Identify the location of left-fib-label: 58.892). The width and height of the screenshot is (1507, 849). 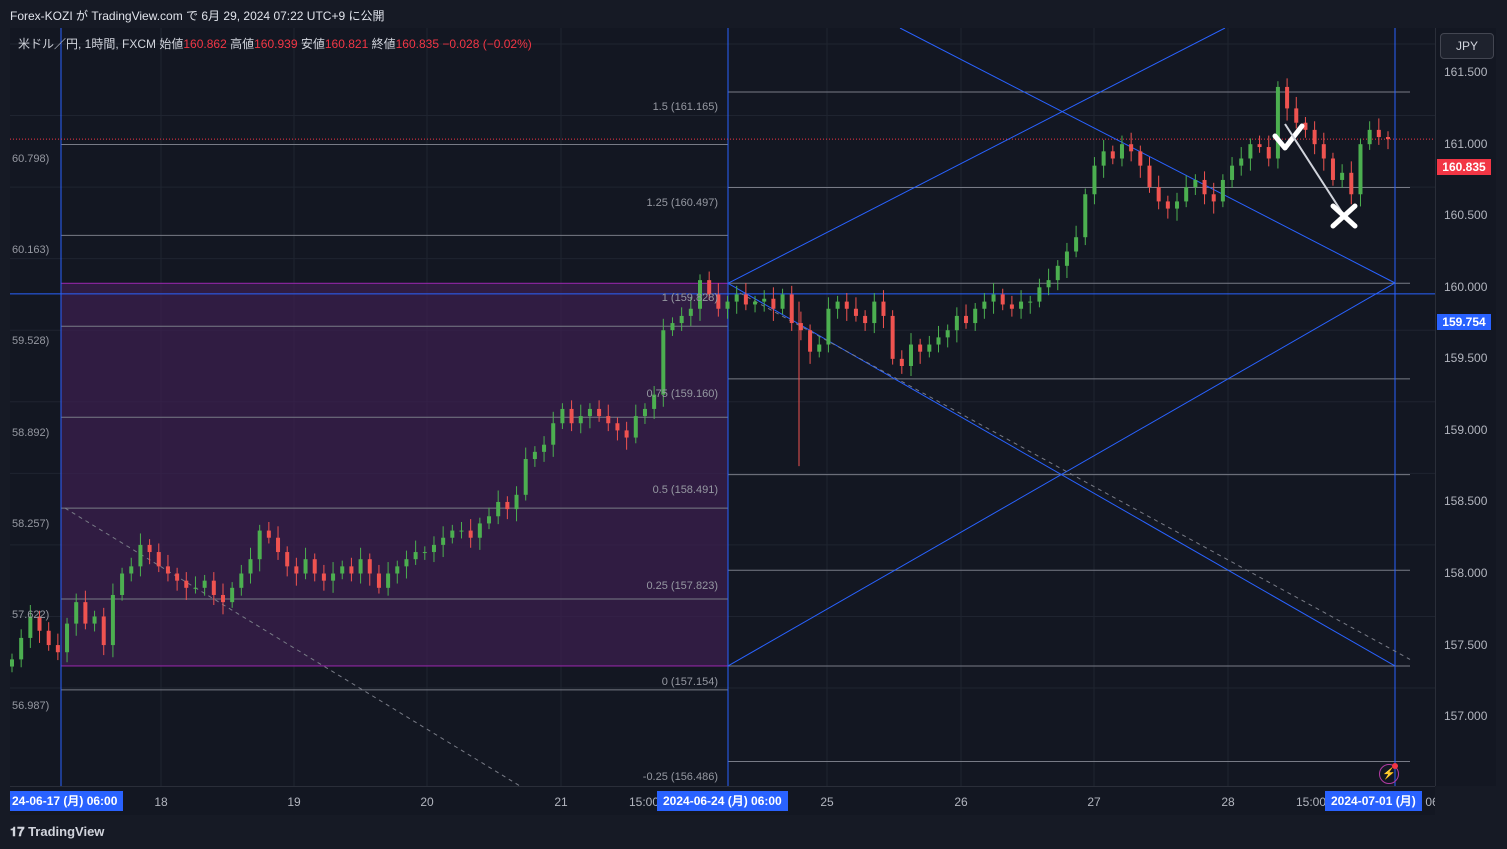
(31, 433).